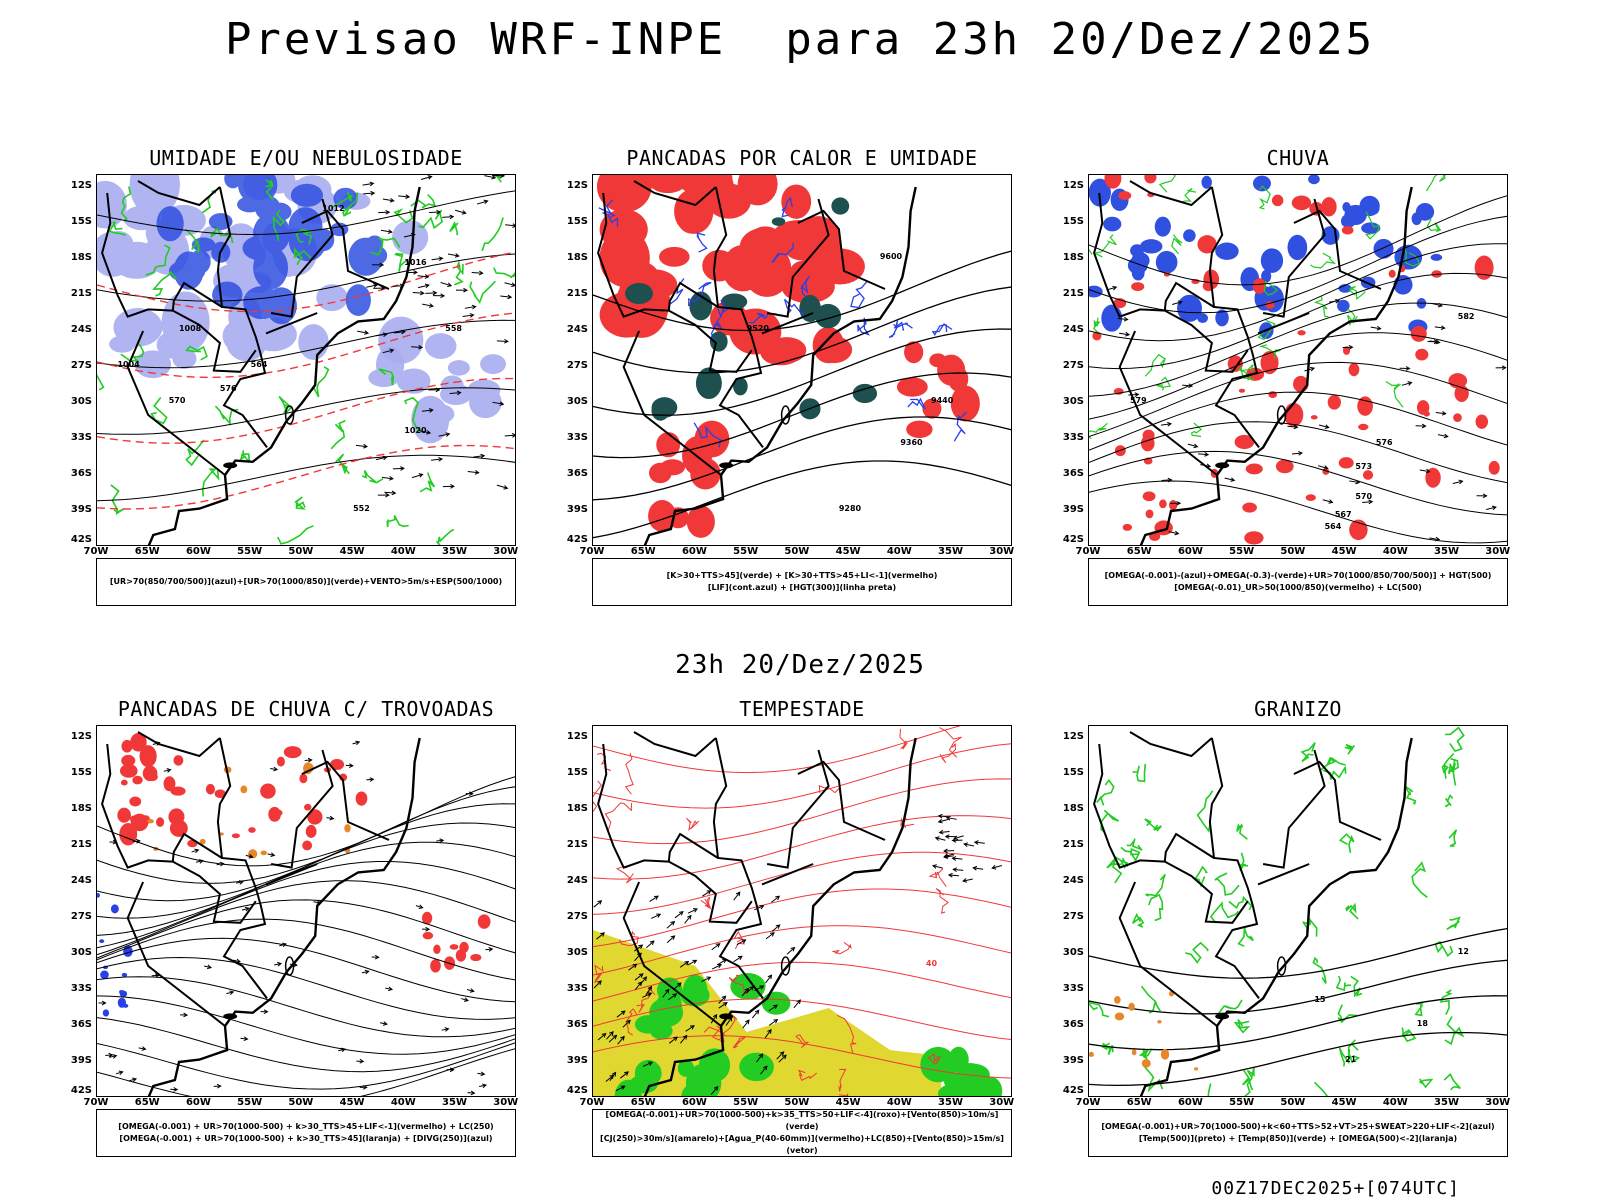 The height and width of the screenshot is (1200, 1600). I want to click on omega-blue-cell, so click(1190, 308).